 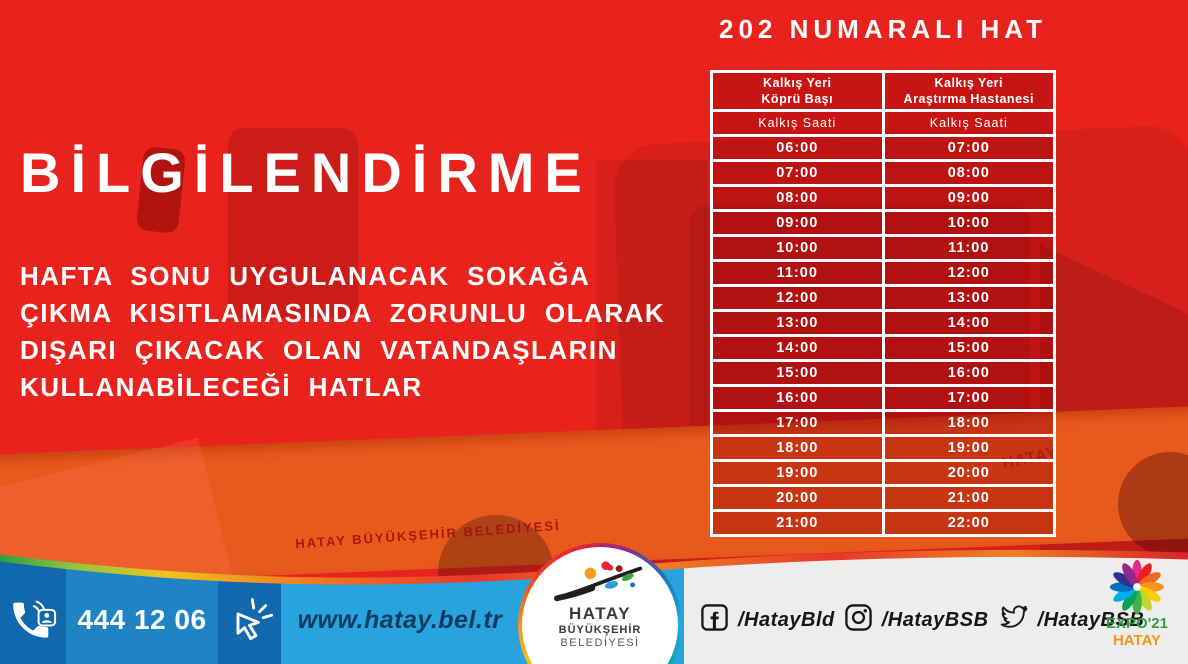 I want to click on expo21-logo: EXPO'21 HATAY, so click(x=1137, y=603).